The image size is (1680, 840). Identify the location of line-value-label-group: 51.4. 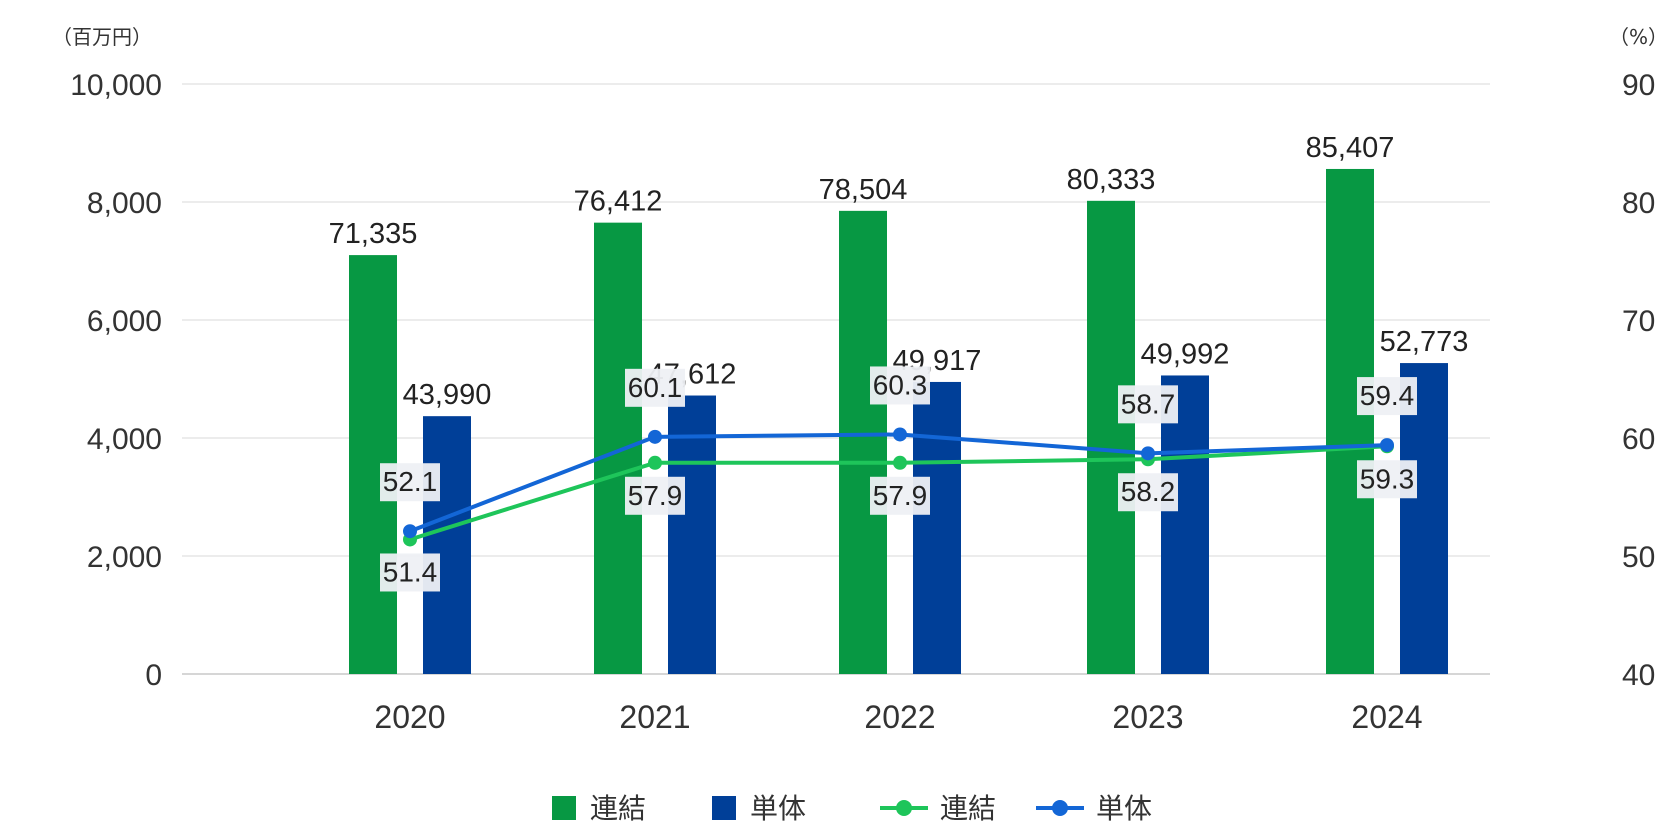
(410, 572).